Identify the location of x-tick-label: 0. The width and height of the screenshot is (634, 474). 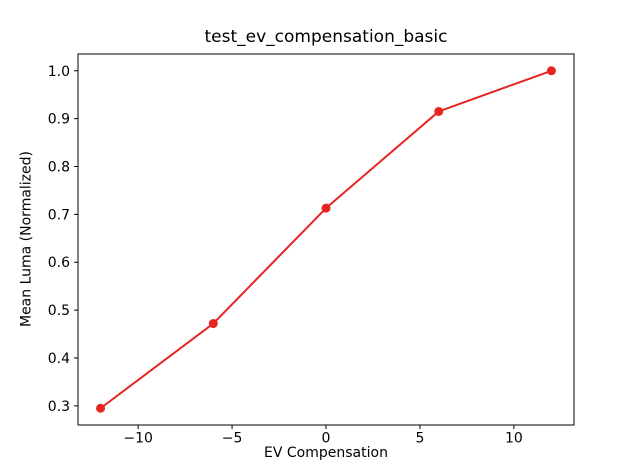
(326, 439).